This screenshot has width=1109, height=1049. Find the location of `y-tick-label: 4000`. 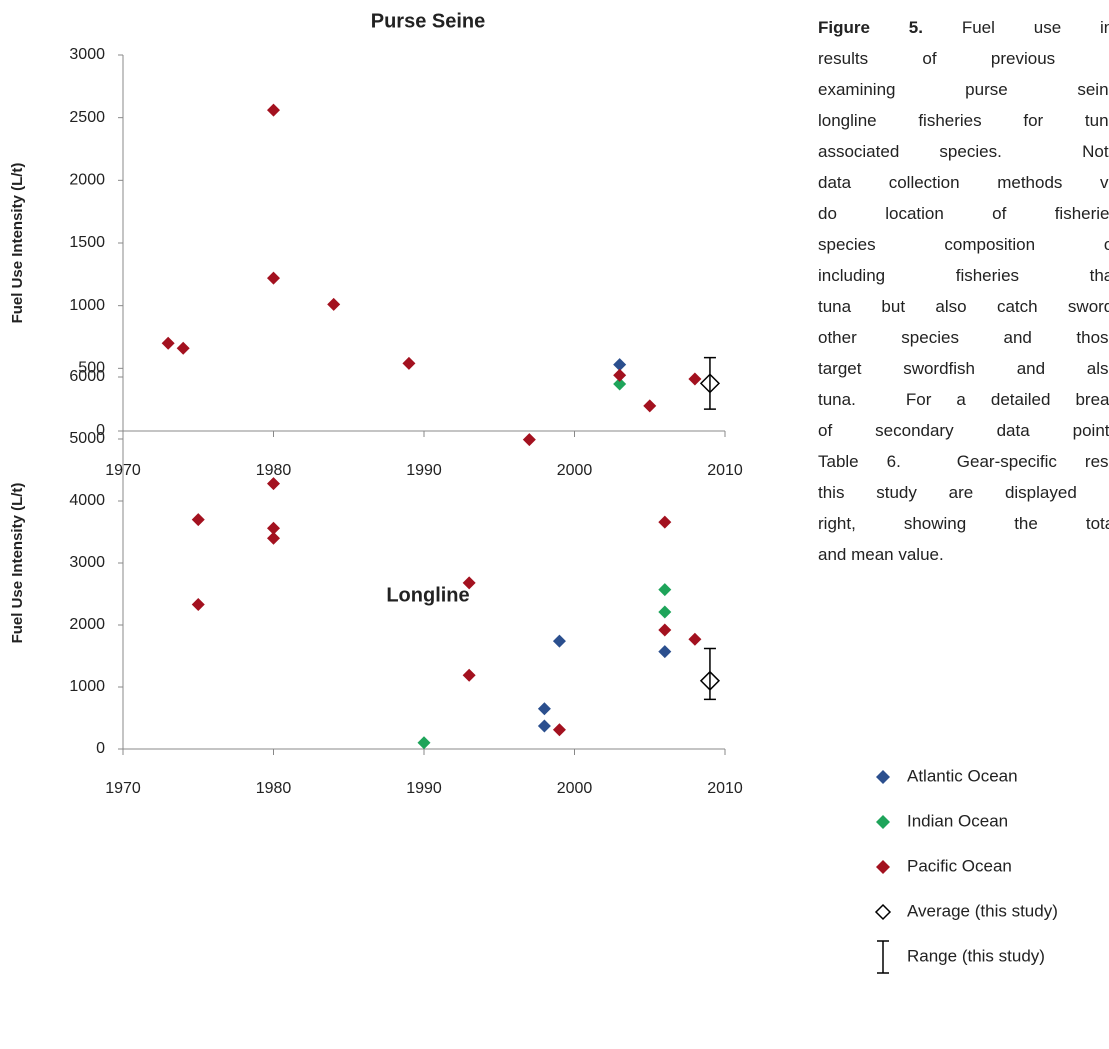

y-tick-label: 4000 is located at coordinates (87, 500).